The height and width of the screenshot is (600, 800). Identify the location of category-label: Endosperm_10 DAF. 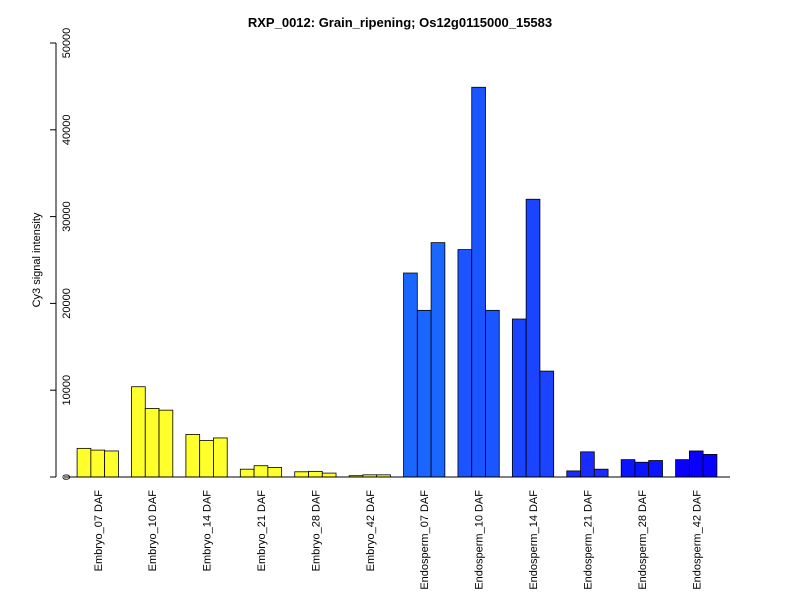
(480, 540).